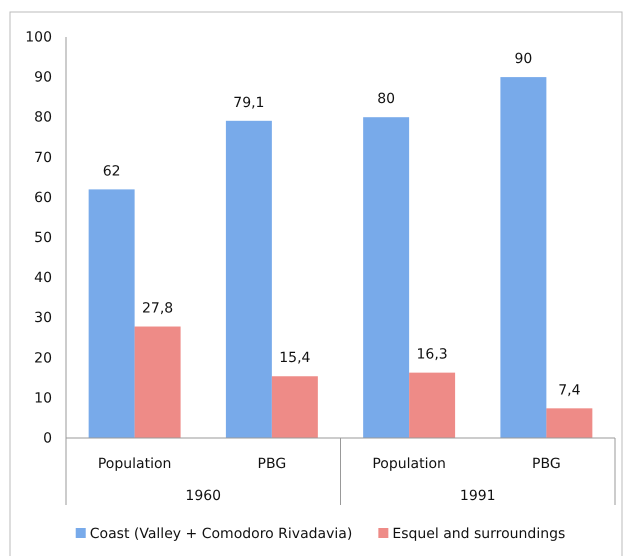 The width and height of the screenshot is (625, 556). Describe the element at coordinates (38, 37) in the screenshot. I see `y-tick-label: 100` at that location.